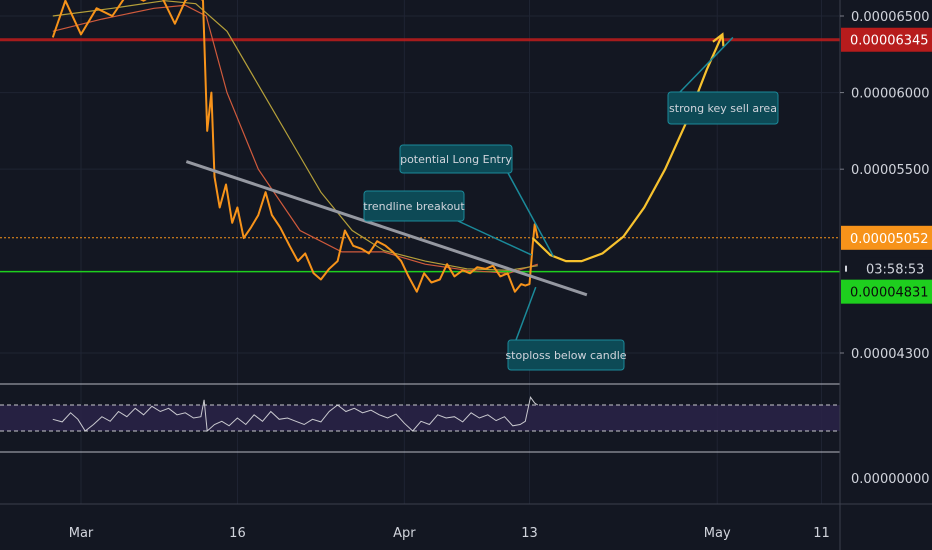 This screenshot has width=932, height=550. What do you see at coordinates (890, 17) in the screenshot?
I see `price-tick-label: 0.00006500` at bounding box center [890, 17].